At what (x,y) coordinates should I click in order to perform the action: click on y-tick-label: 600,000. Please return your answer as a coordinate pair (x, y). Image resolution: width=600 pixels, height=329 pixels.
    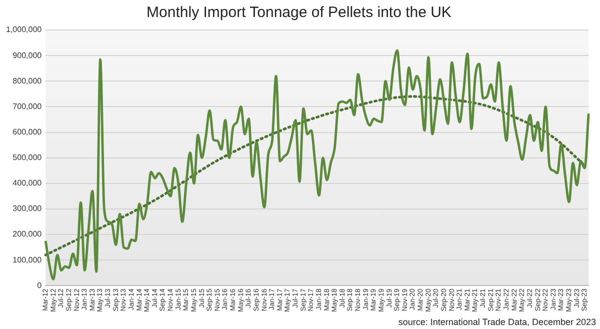
    Looking at the image, I should click on (27, 131).